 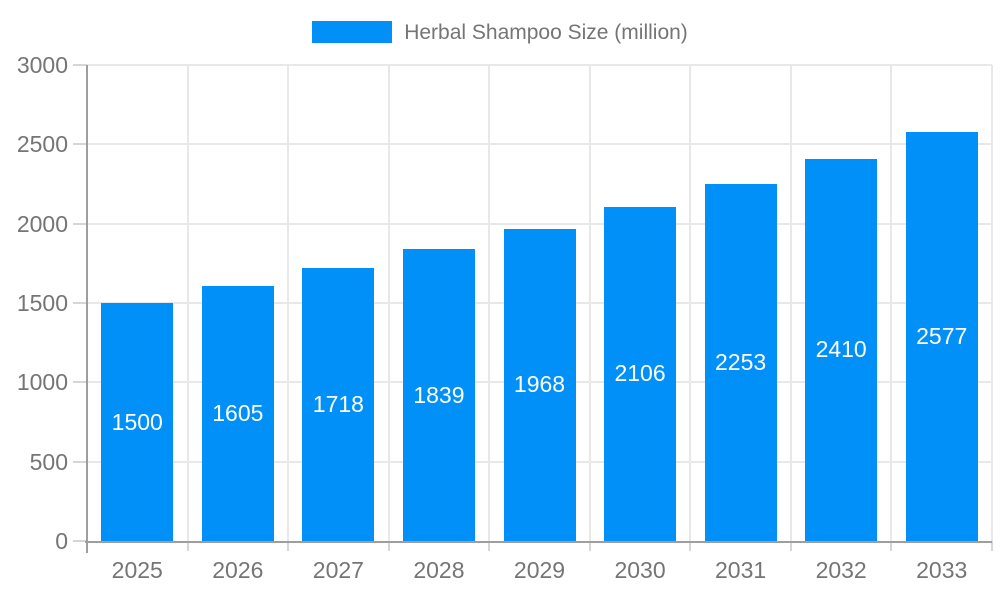 What do you see at coordinates (338, 570) in the screenshot?
I see `x-tick-label: 2027` at bounding box center [338, 570].